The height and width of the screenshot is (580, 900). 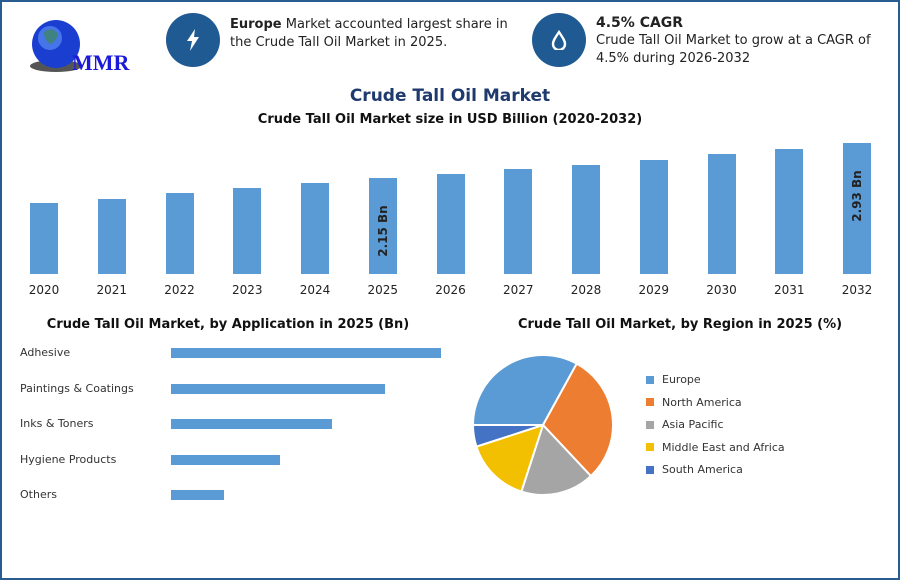 I want to click on lightning-icon, so click(x=193, y=40).